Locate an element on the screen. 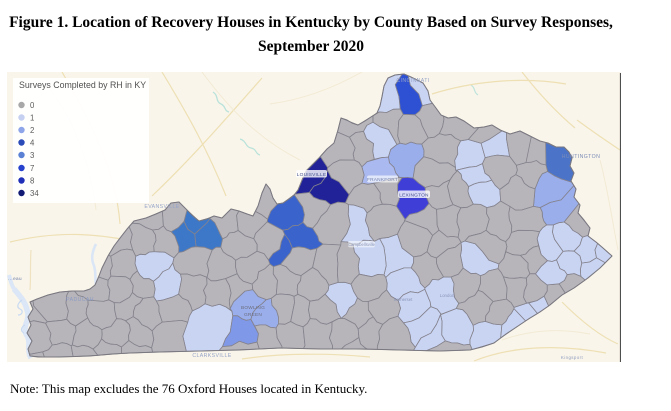 The image size is (671, 411). svg-text: 3 is located at coordinates (32, 155).